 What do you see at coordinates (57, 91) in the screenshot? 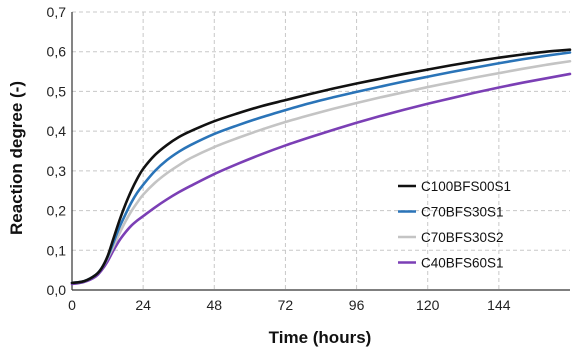
I see `y-tick-label: 0,5` at bounding box center [57, 91].